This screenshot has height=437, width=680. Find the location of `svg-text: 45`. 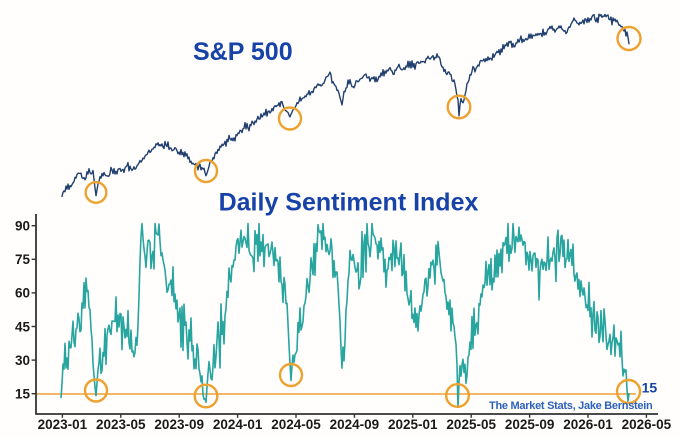

svg-text: 45 is located at coordinates (23, 326).